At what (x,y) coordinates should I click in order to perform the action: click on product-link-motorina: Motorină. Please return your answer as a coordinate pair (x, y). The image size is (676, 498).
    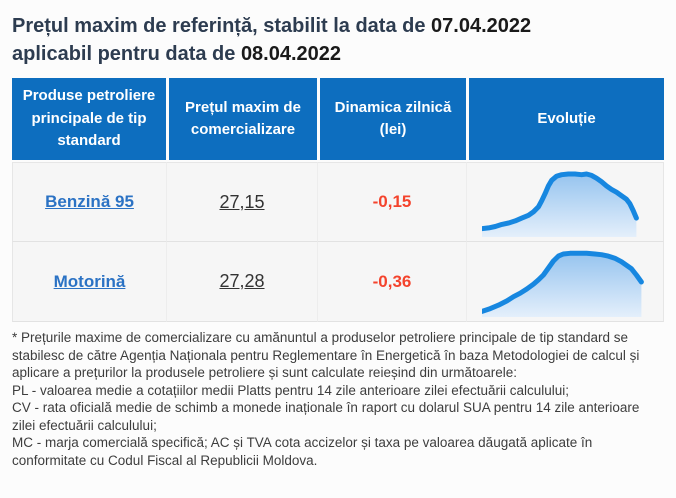
    Looking at the image, I should click on (89, 281).